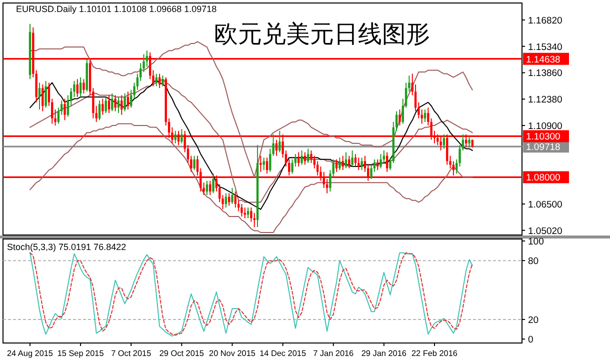 The width and height of the screenshot is (610, 363). I want to click on y-tick-label: 1.13860, so click(545, 74).